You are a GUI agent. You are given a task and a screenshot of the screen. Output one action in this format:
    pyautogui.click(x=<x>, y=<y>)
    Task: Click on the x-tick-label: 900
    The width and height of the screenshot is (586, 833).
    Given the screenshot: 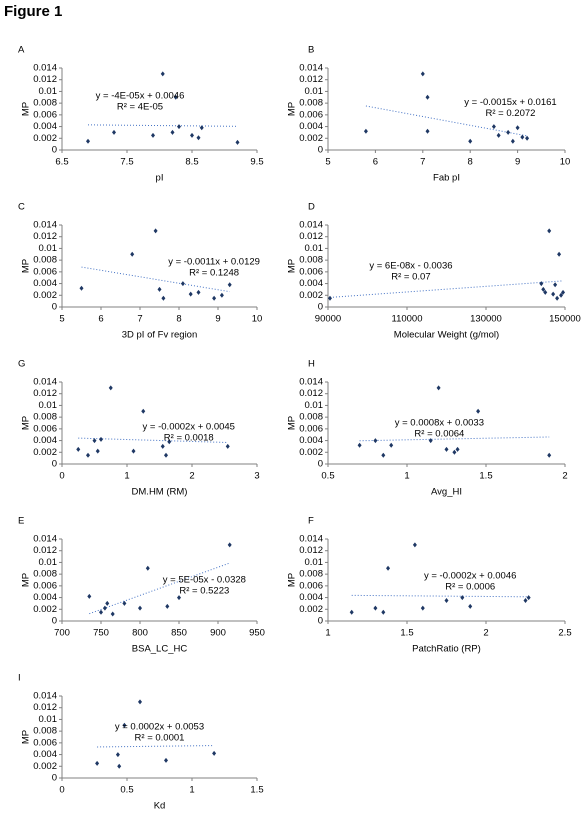 What is the action you would take?
    pyautogui.click(x=218, y=633)
    